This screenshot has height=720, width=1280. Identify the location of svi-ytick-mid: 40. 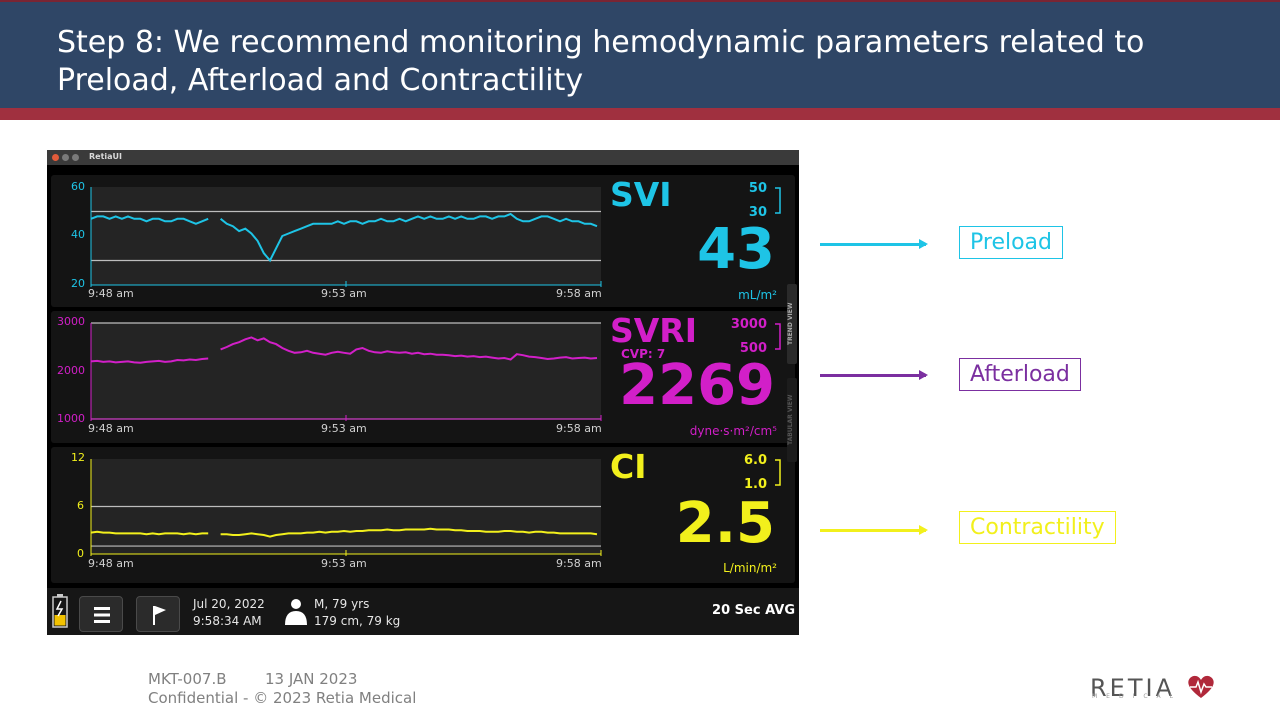
(78, 234).